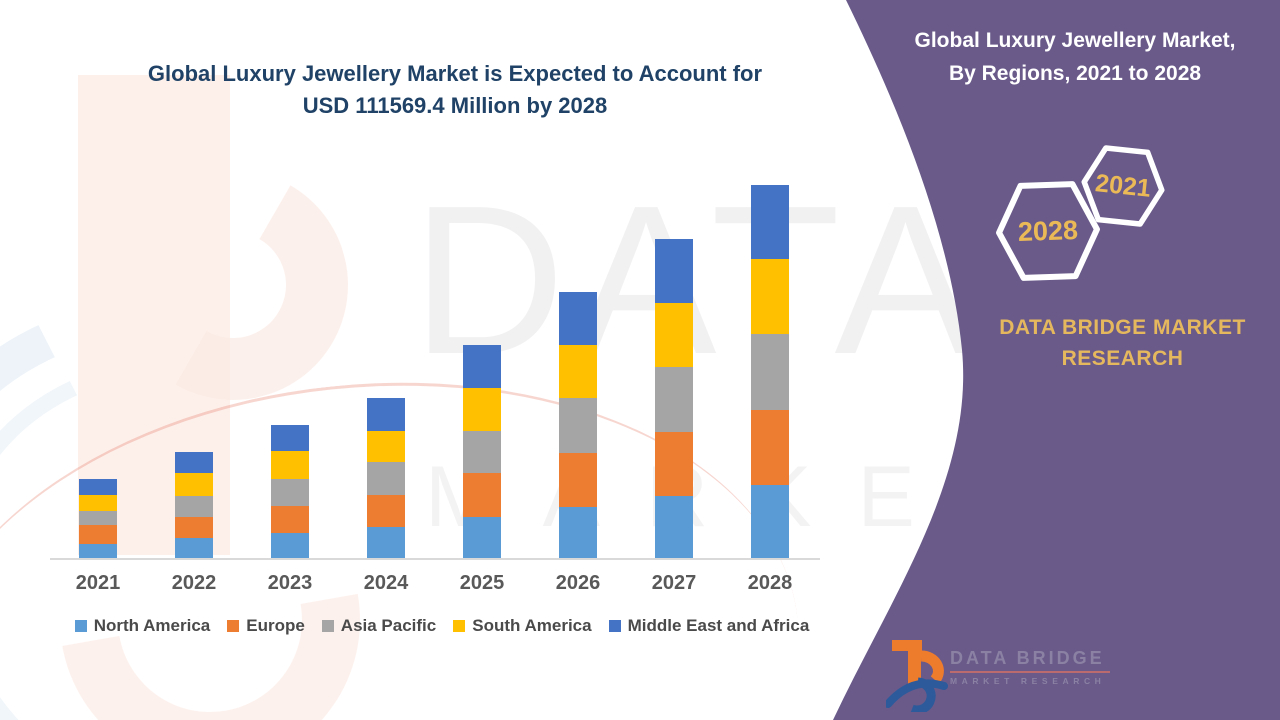 The width and height of the screenshot is (1280, 720). I want to click on bar-segment-2024-north-america, so click(386, 542).